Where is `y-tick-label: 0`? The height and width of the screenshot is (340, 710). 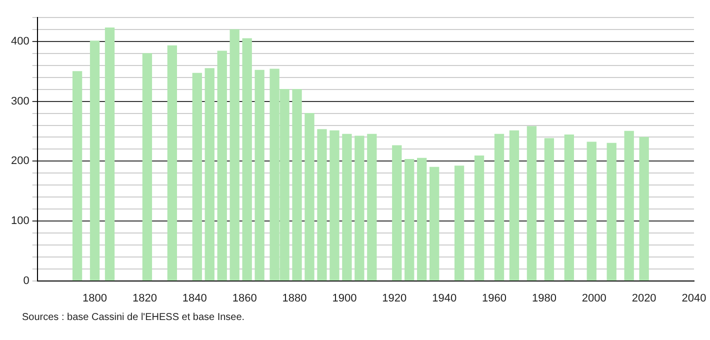
y-tick-label: 0 is located at coordinates (26, 280).